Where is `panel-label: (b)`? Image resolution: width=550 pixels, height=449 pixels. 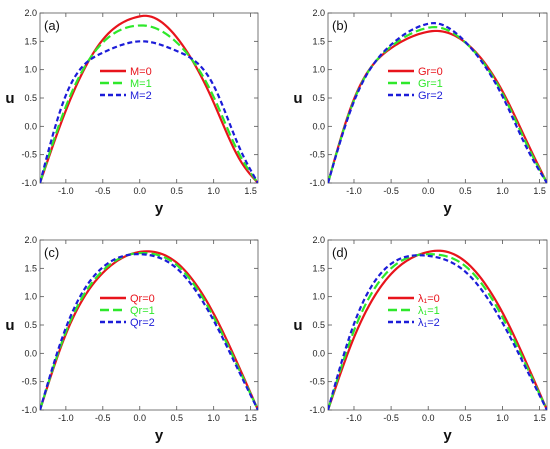
panel-label: (b) is located at coordinates (340, 25).